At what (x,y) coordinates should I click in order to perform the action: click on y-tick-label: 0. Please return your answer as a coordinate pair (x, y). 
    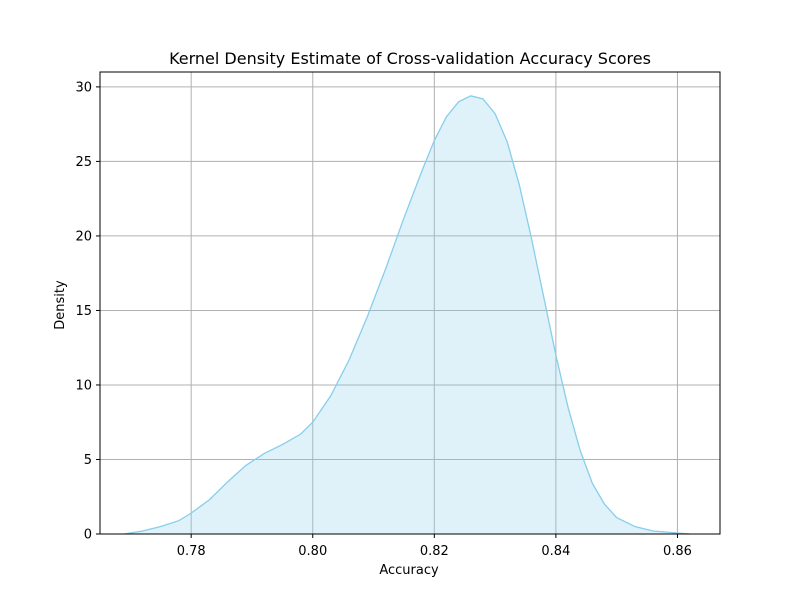
    Looking at the image, I should click on (88, 535).